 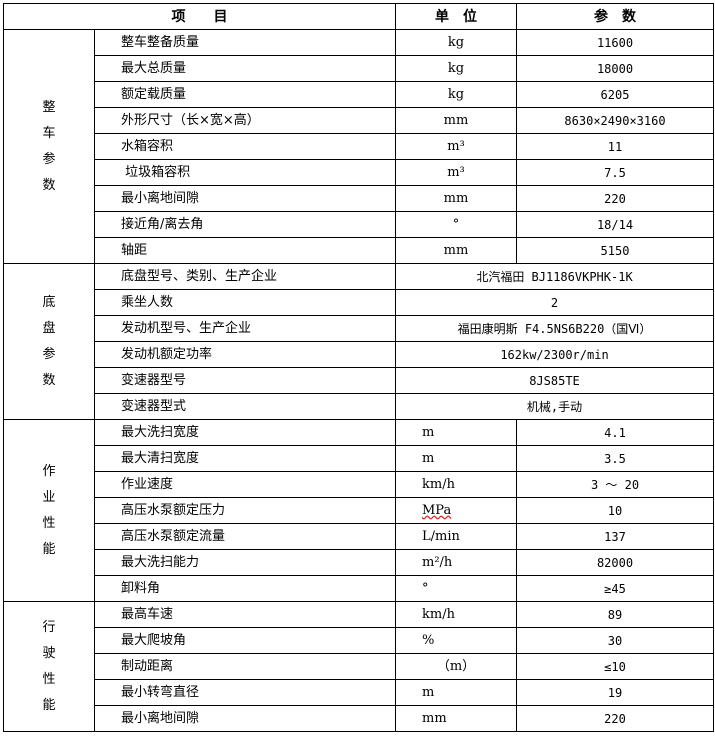 What do you see at coordinates (441, 536) in the screenshot?
I see `unit-text: L/min` at bounding box center [441, 536].